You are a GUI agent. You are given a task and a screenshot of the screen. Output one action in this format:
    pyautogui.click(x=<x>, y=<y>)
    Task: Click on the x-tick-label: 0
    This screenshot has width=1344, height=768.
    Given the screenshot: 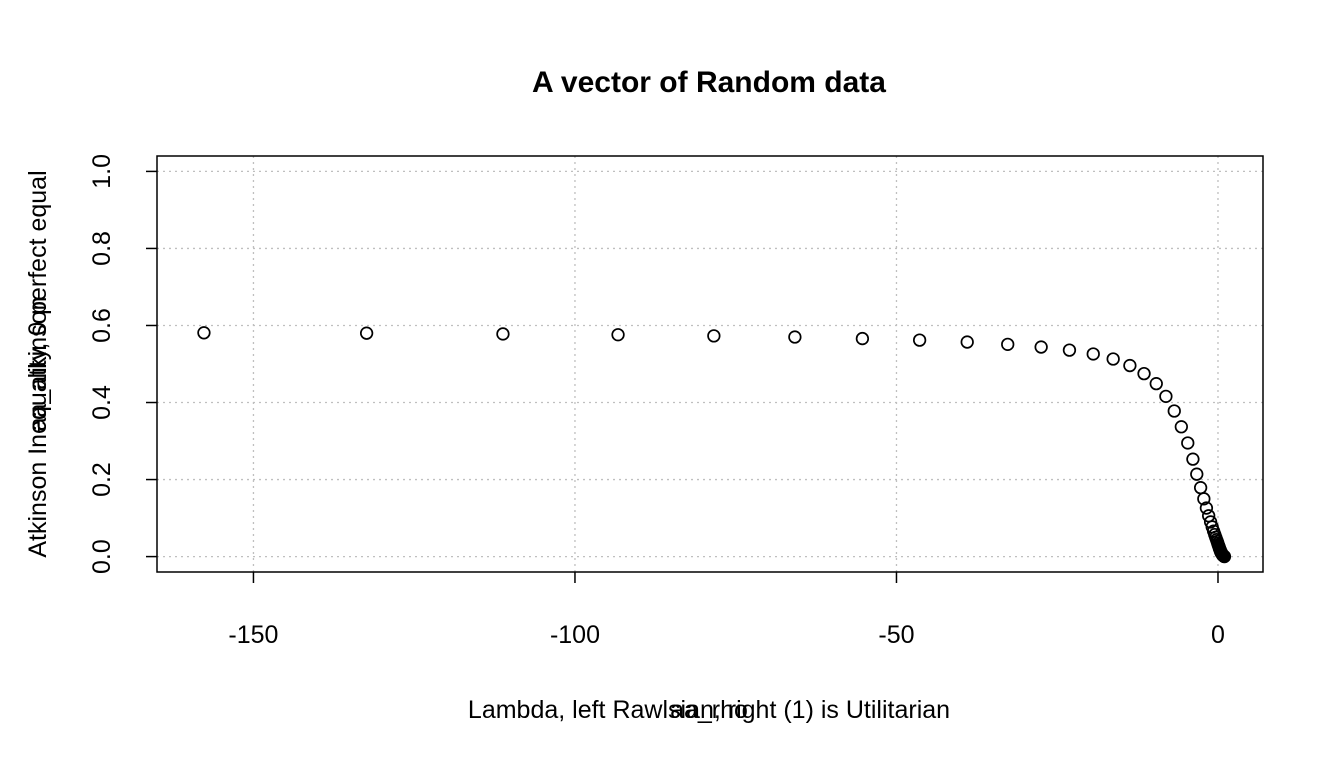 What is the action you would take?
    pyautogui.click(x=1218, y=635)
    